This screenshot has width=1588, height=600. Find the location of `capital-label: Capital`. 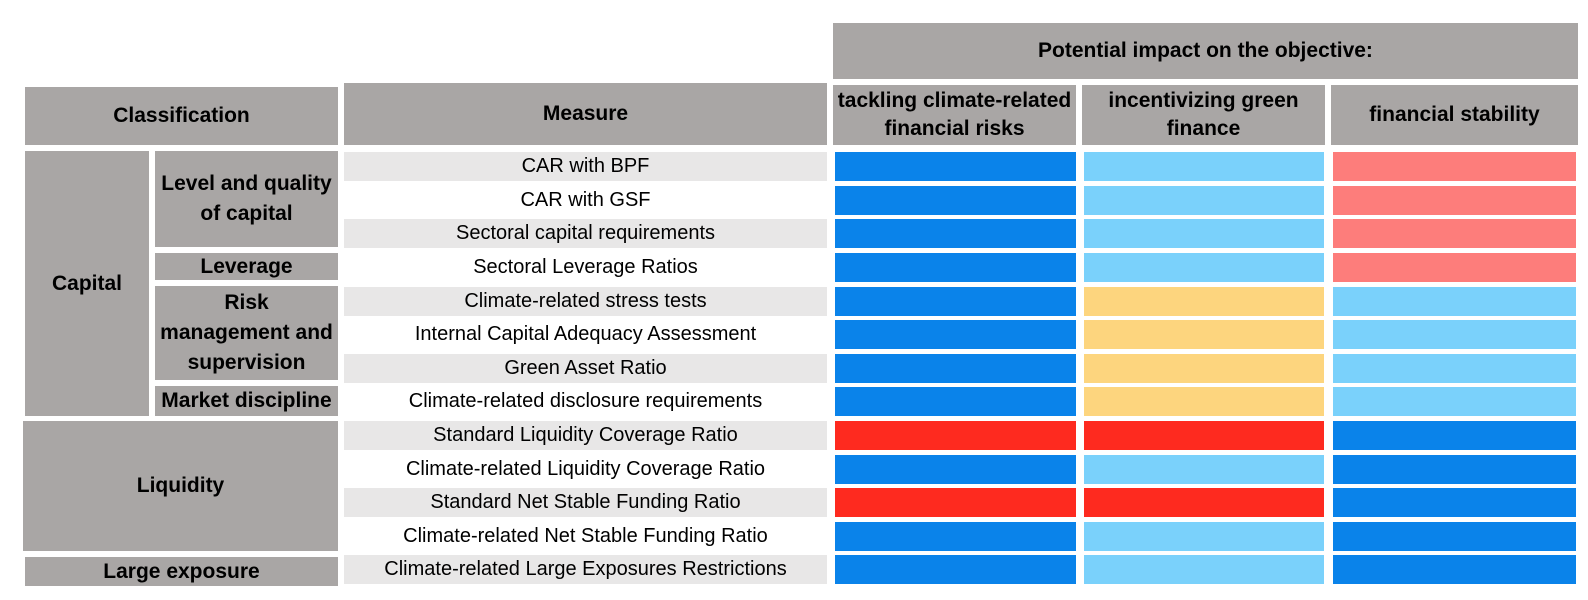

capital-label: Capital is located at coordinates (86, 283).